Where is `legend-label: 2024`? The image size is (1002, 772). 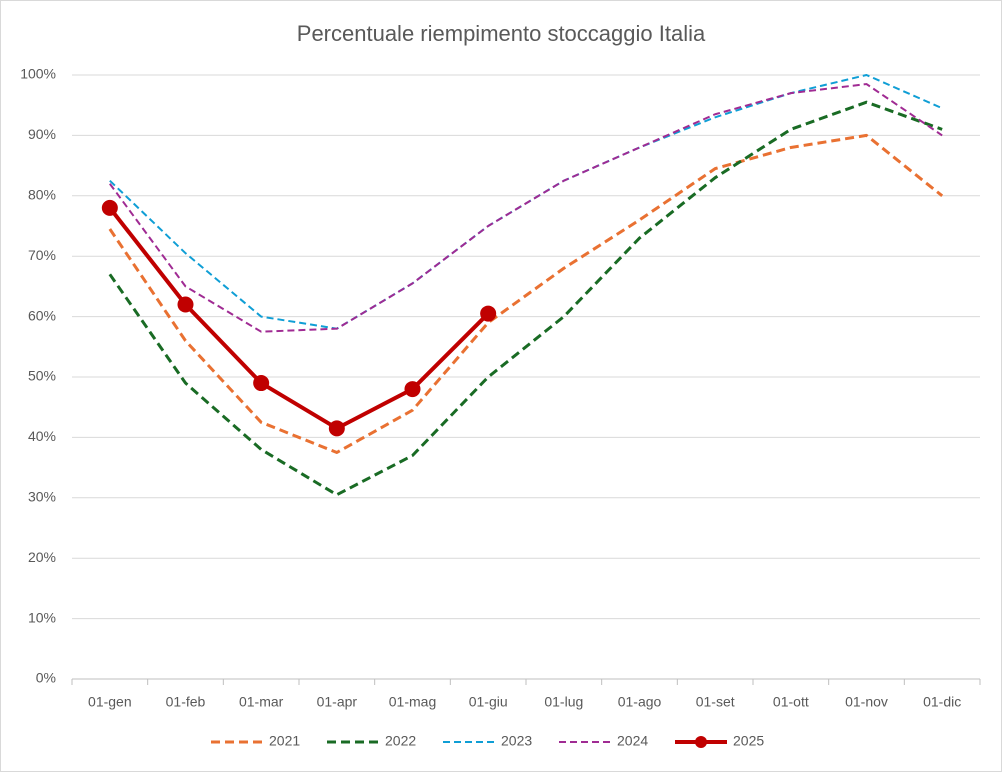
legend-label: 2024 is located at coordinates (632, 741).